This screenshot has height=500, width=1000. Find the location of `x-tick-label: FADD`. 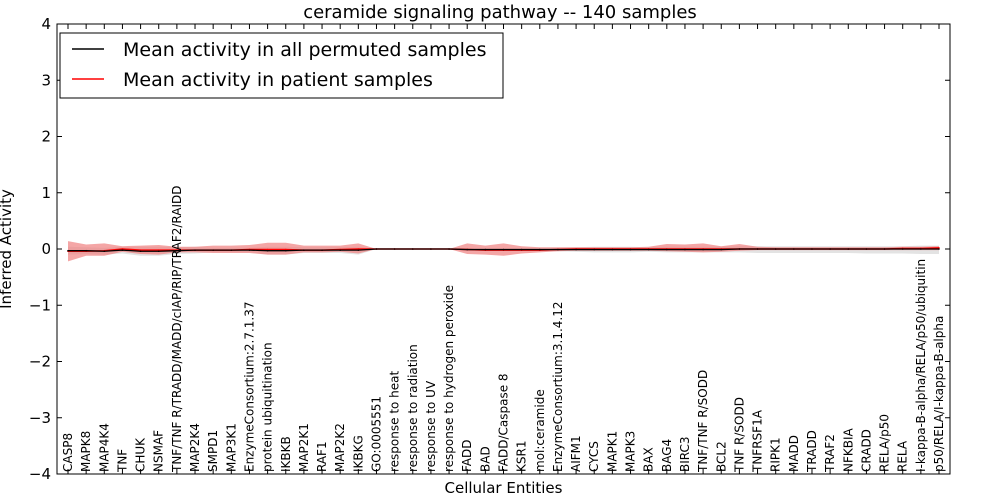

x-tick-label: FADD is located at coordinates (467, 456).